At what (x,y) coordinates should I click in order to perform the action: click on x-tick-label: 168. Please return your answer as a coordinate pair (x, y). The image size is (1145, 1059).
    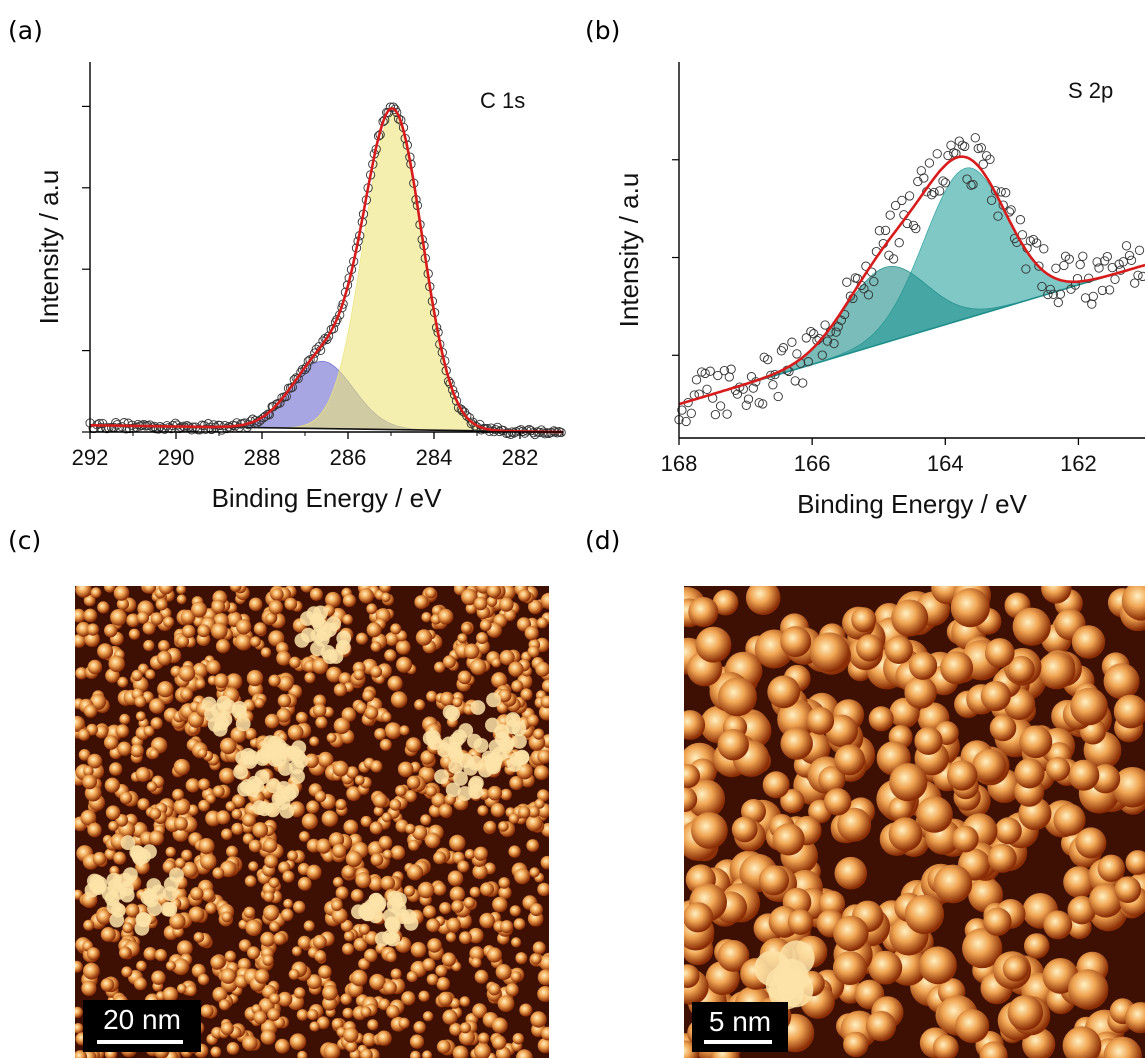
    Looking at the image, I should click on (679, 463).